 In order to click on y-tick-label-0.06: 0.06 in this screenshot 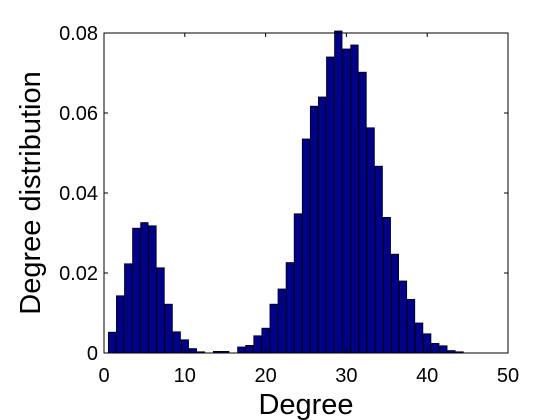, I will do `click(78, 114)`.